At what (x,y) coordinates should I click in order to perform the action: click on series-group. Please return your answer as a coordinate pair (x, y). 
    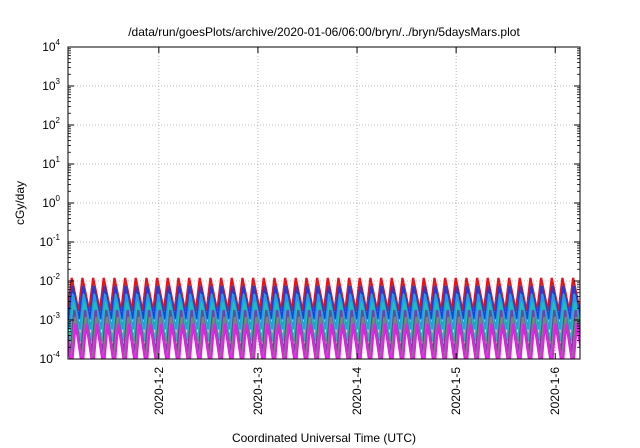
    Looking at the image, I should click on (324, 318).